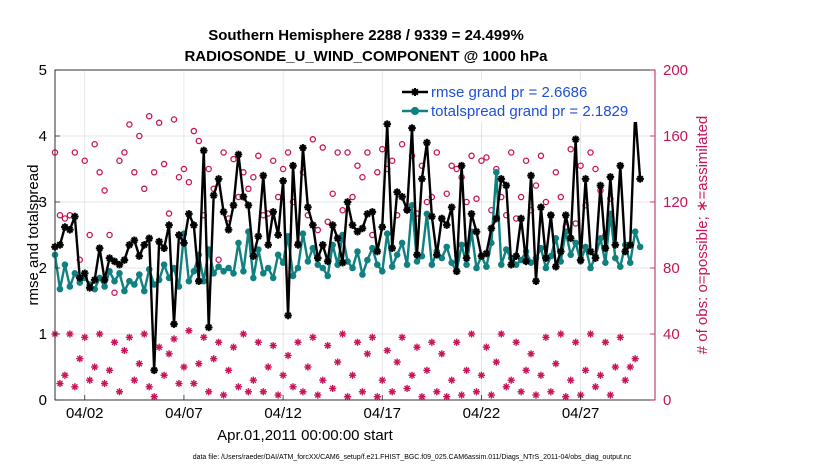 The height and width of the screenshot is (470, 830). I want to click on legend-label-rmse: rmse grand pr = 2.6686, so click(509, 92).